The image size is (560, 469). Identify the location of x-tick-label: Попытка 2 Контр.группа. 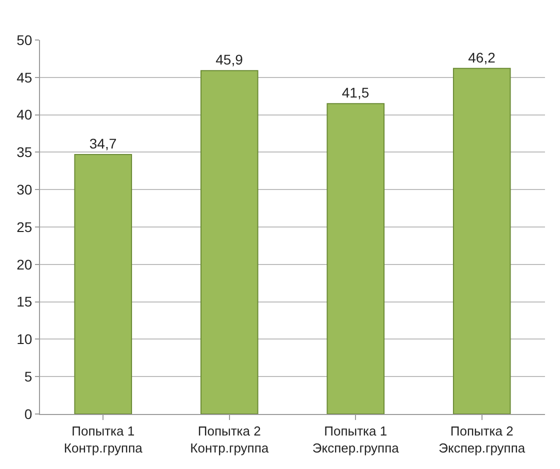
(230, 440).